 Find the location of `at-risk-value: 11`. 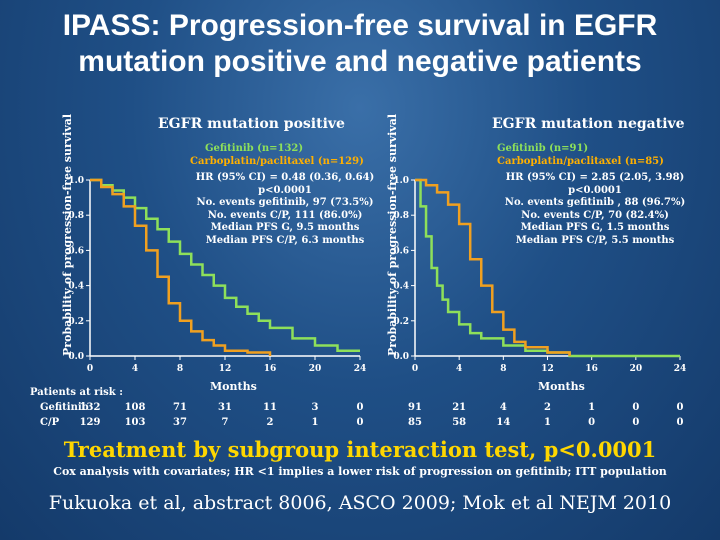

at-risk-value: 11 is located at coordinates (270, 407).